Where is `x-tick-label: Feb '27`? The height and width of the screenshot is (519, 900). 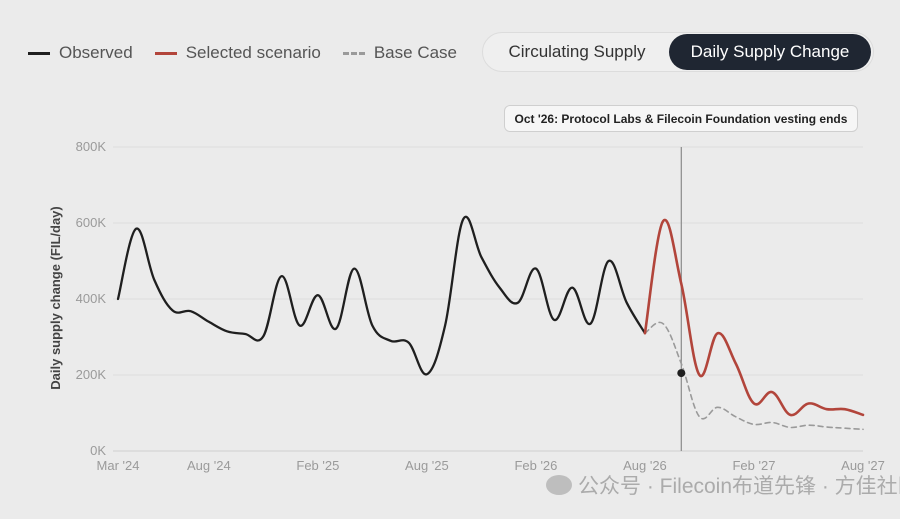 x-tick-label: Feb '27 is located at coordinates (753, 465).